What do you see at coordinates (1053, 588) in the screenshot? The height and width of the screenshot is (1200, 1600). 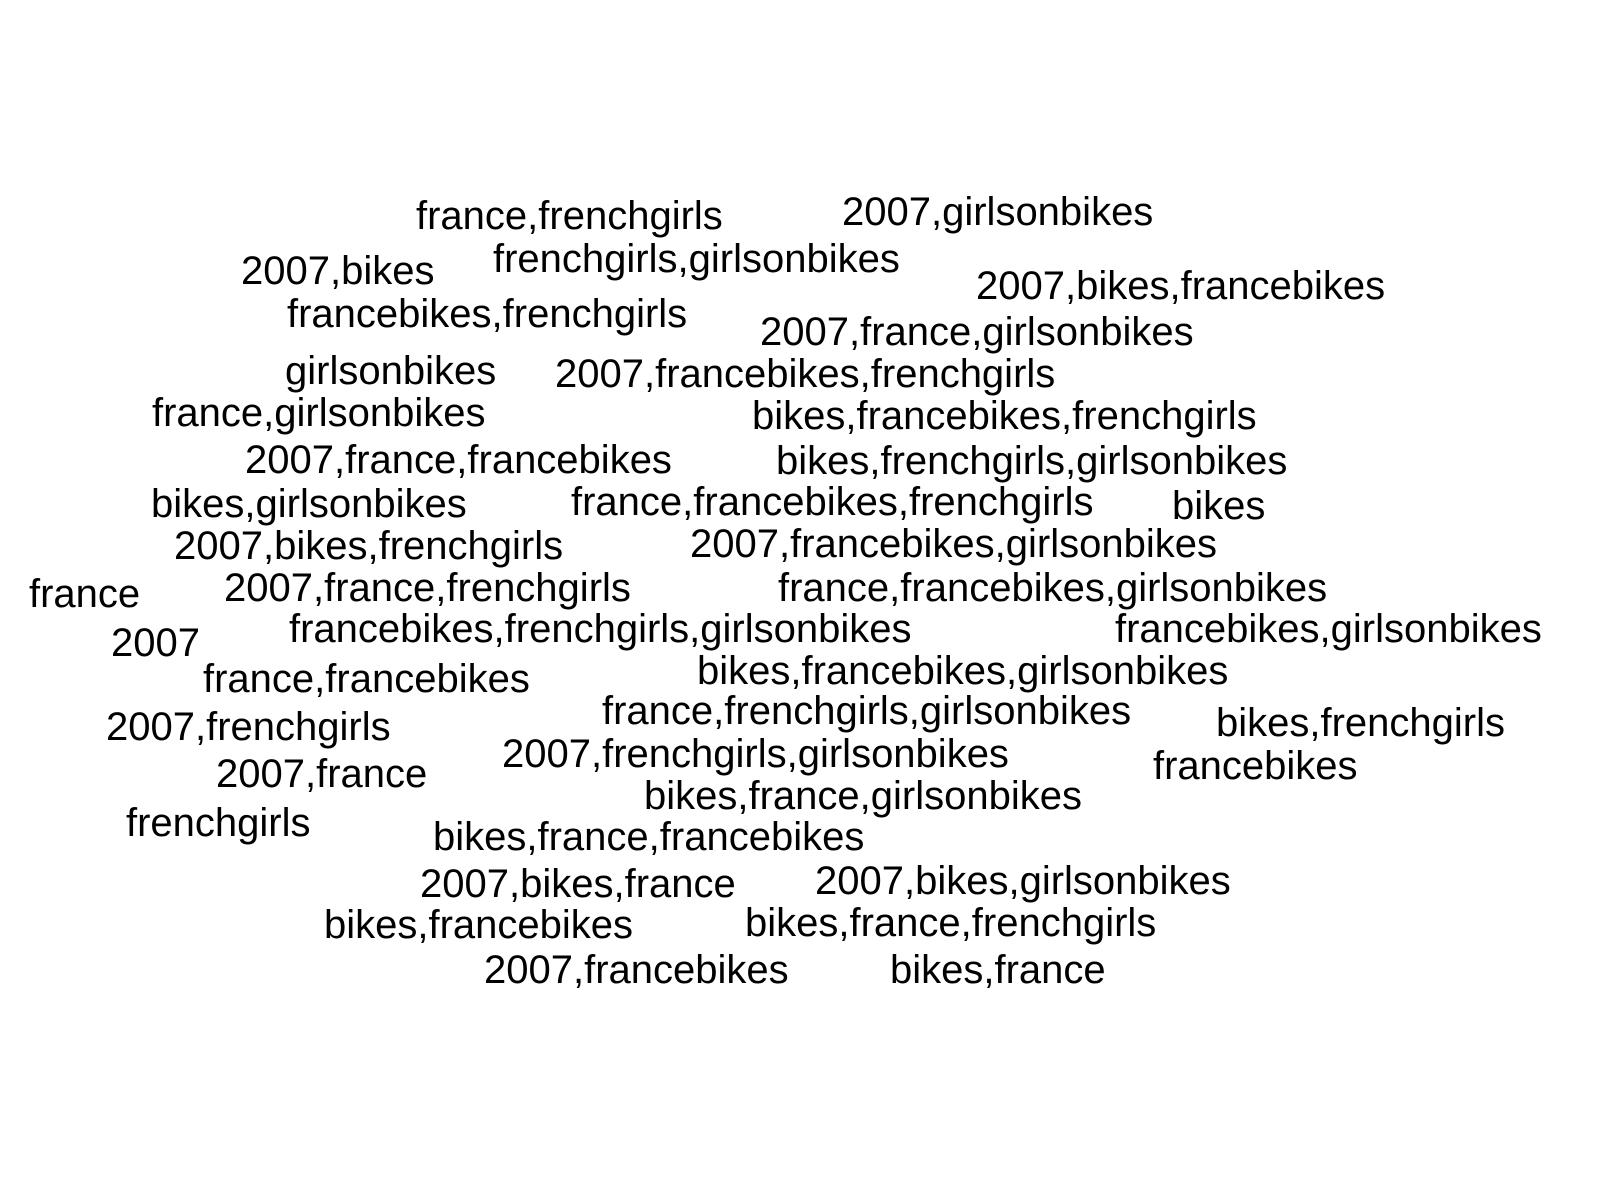 I see `word-label: france,francebikes,girlsonbikes` at bounding box center [1053, 588].